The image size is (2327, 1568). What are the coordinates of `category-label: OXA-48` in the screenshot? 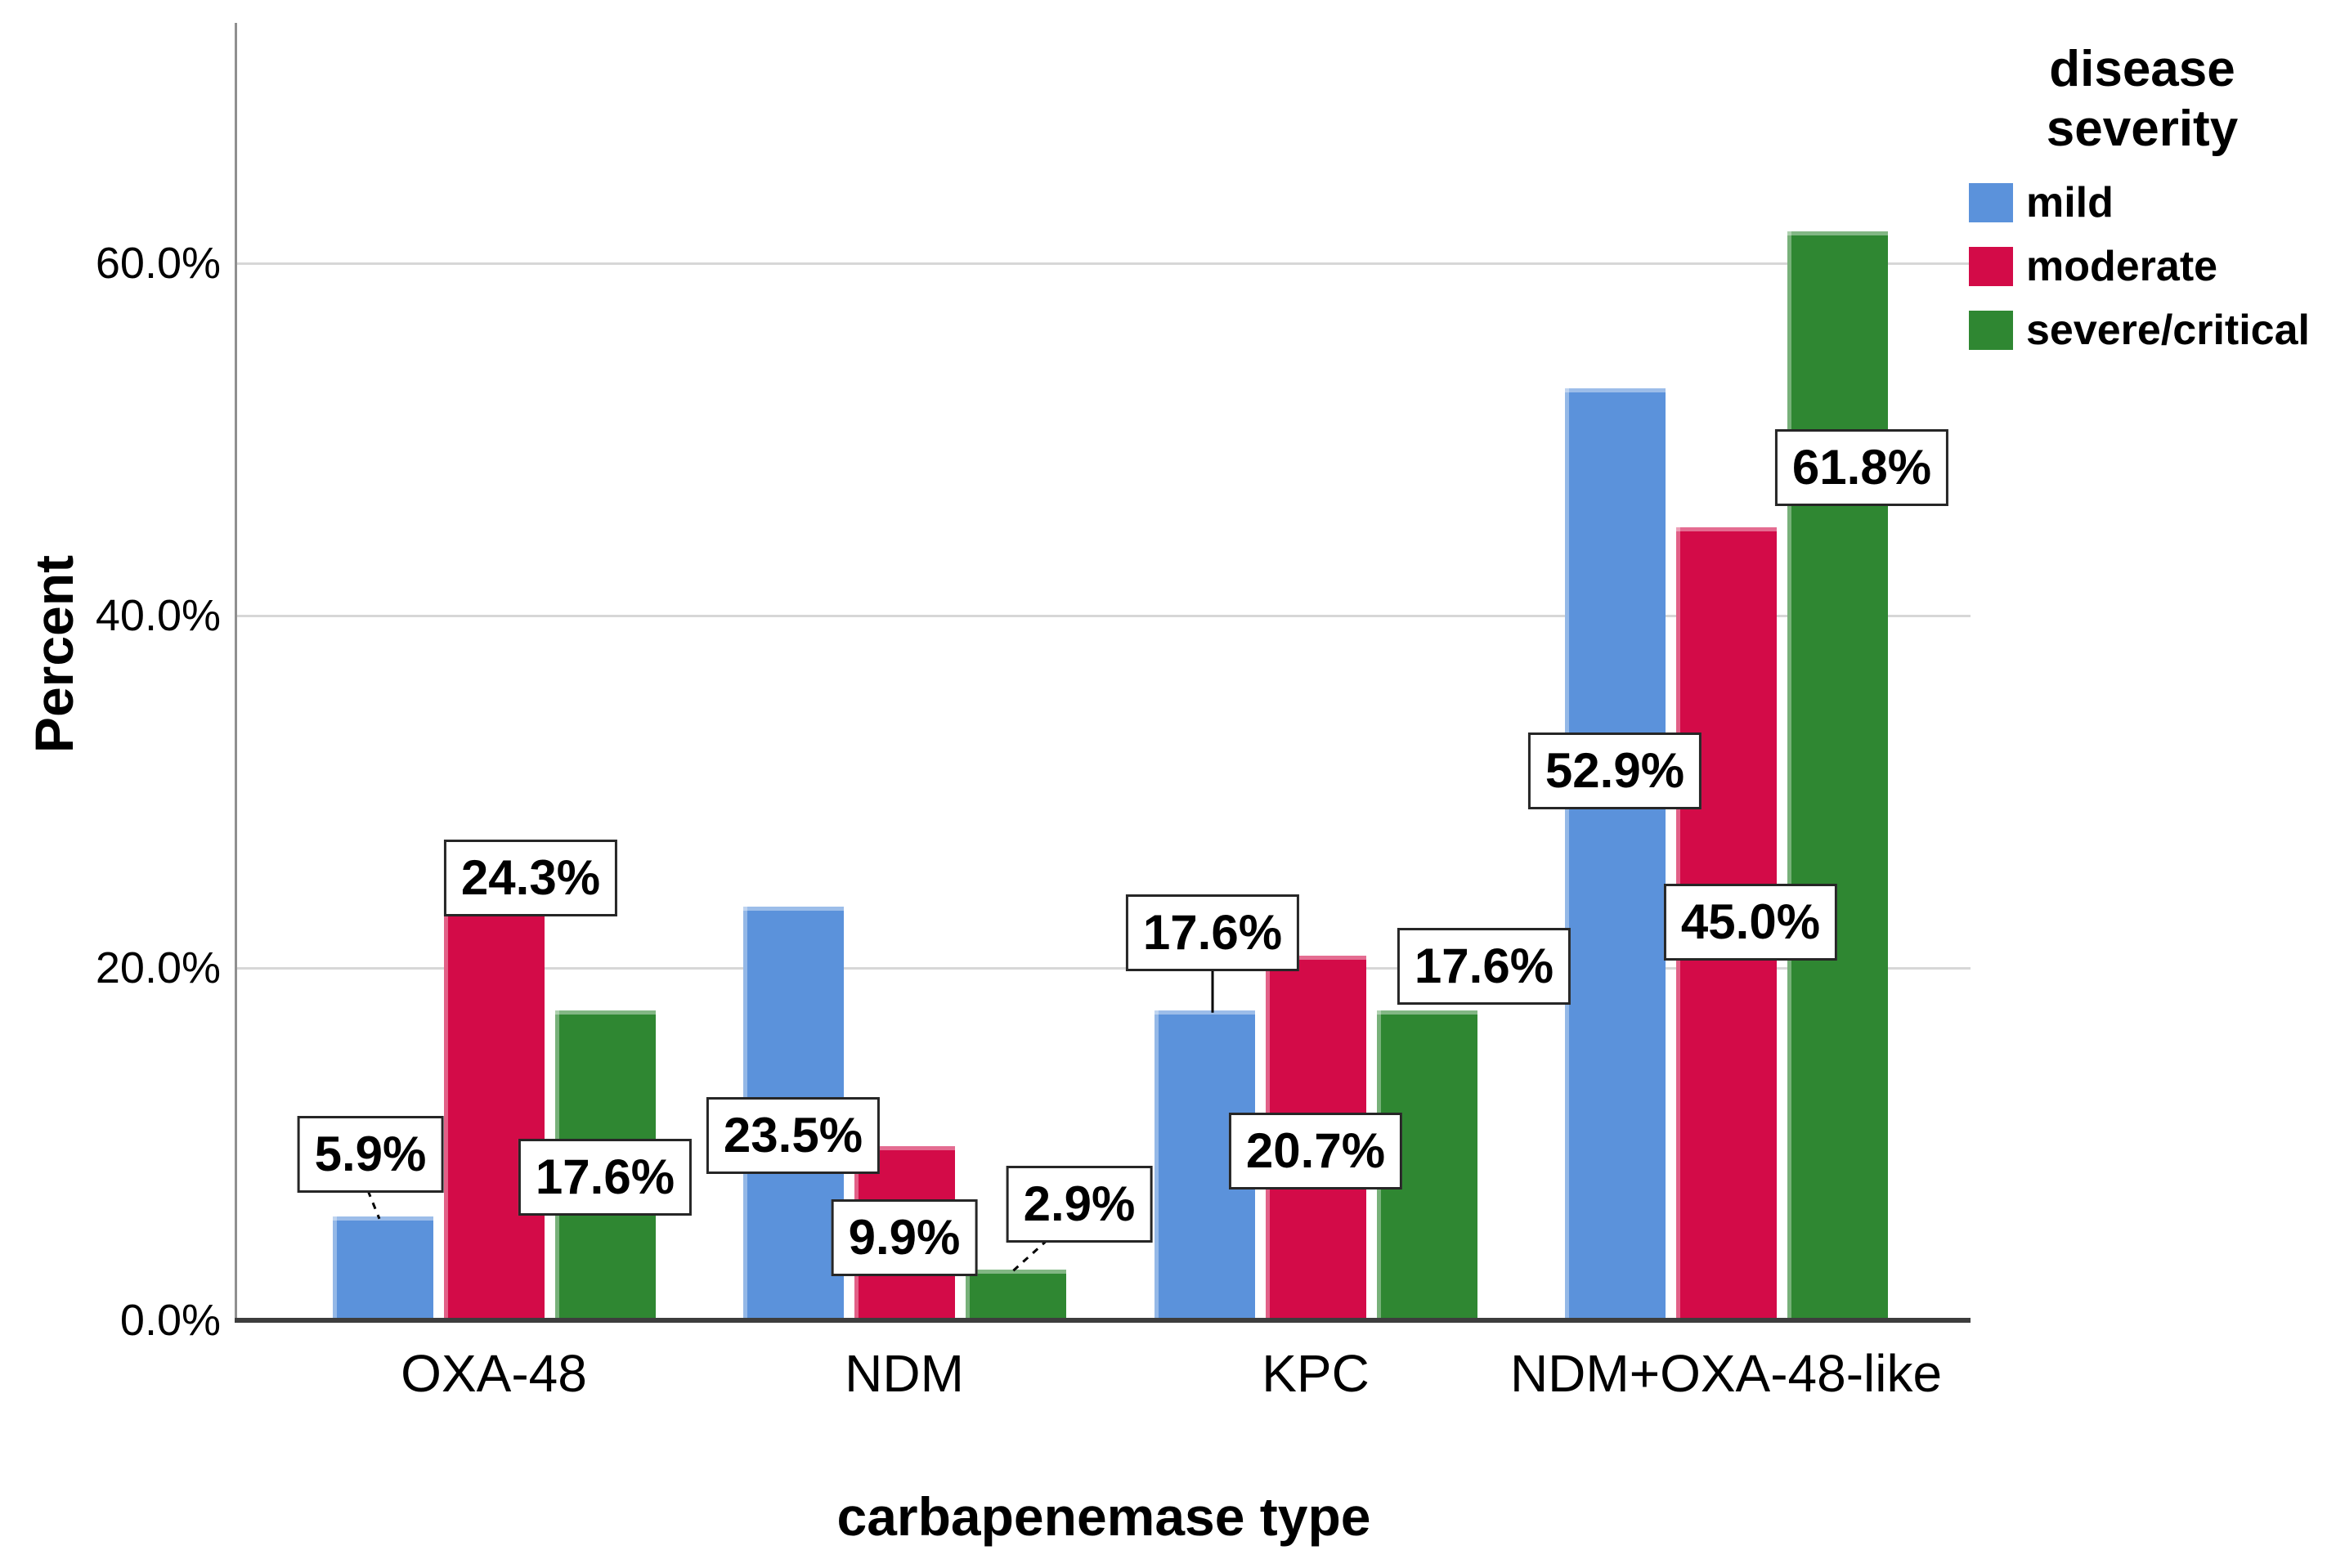 It's located at (494, 1373).